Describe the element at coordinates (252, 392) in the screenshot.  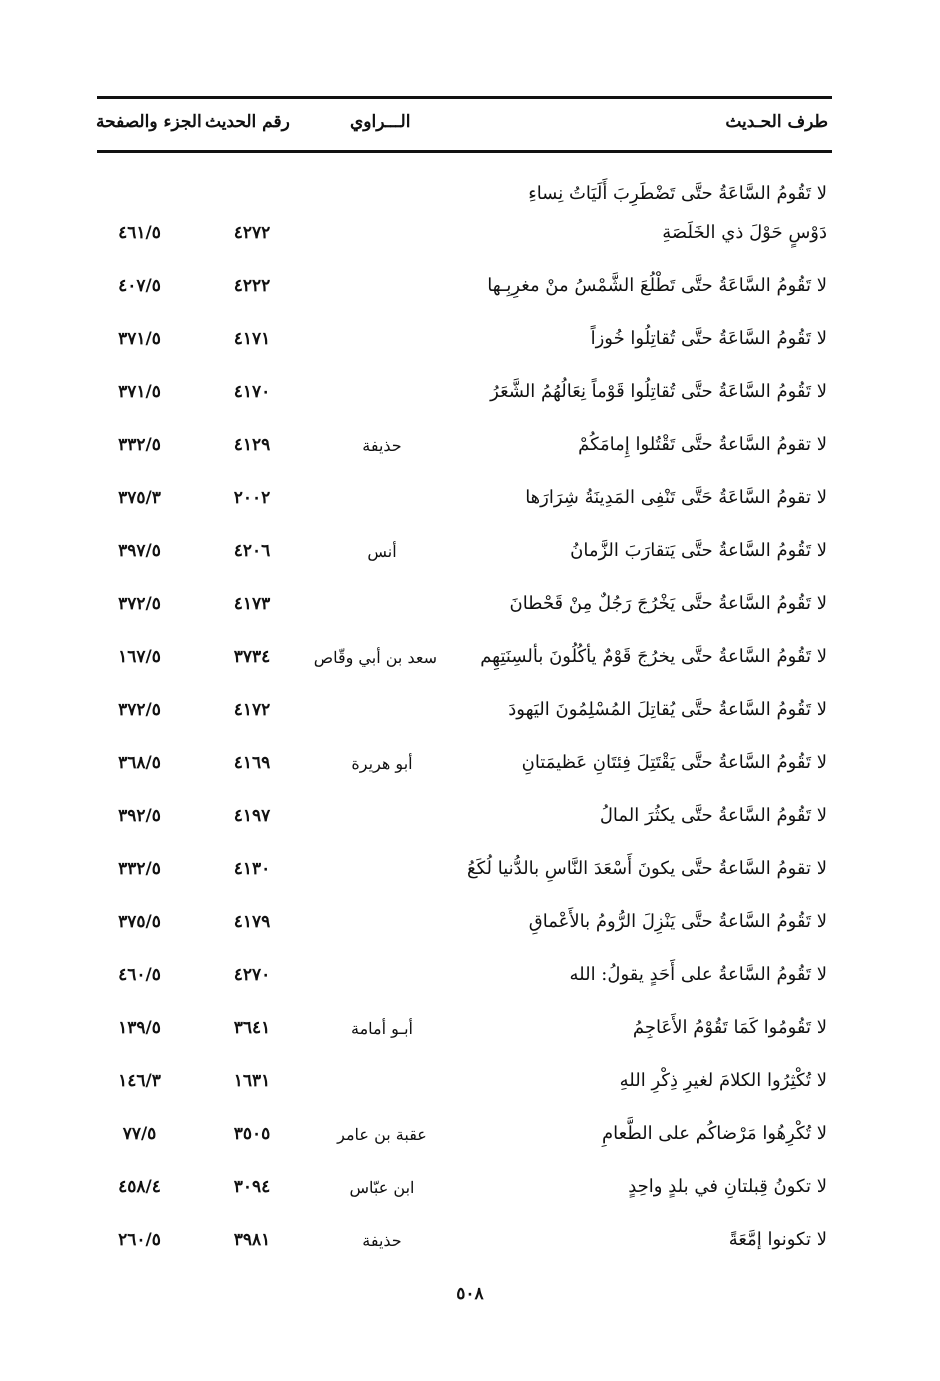
I see `hadith-number: ٤١٧٠` at that location.